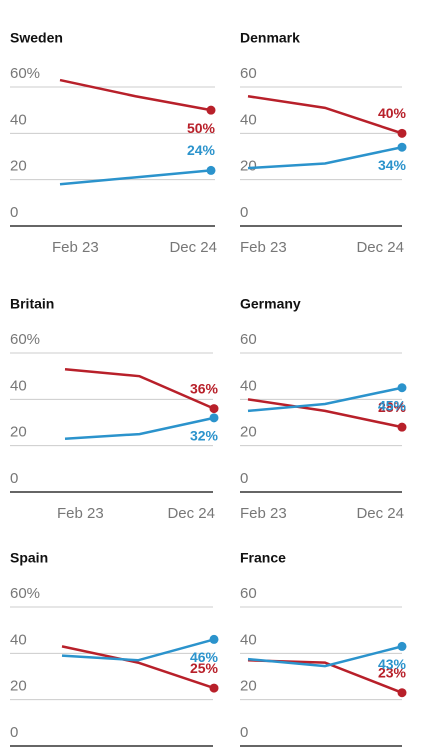 The width and height of the screenshot is (421, 750). What do you see at coordinates (270, 304) in the screenshot?
I see `panel-title: Germany` at bounding box center [270, 304].